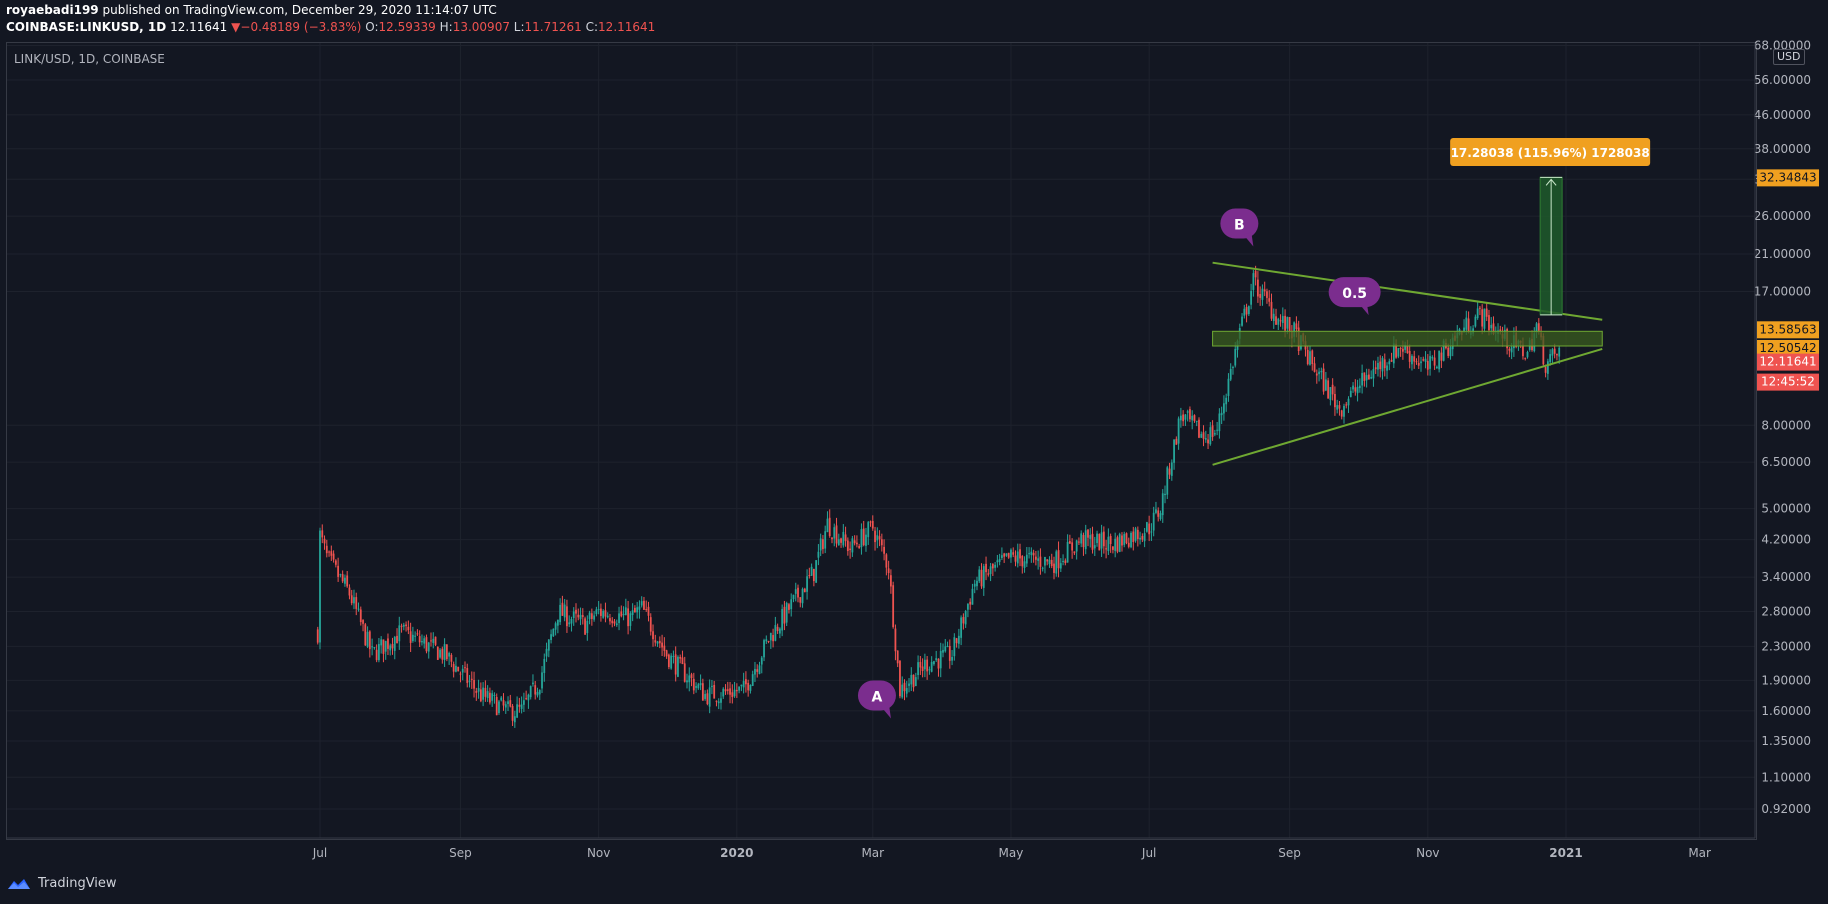 This screenshot has width=1828, height=904. I want to click on annotation-bubble: 0.5, so click(1354, 296).